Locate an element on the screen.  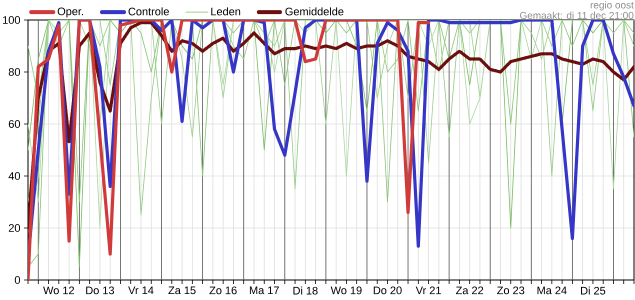
x-tick-label: Wo 12 is located at coordinates (58, 290).